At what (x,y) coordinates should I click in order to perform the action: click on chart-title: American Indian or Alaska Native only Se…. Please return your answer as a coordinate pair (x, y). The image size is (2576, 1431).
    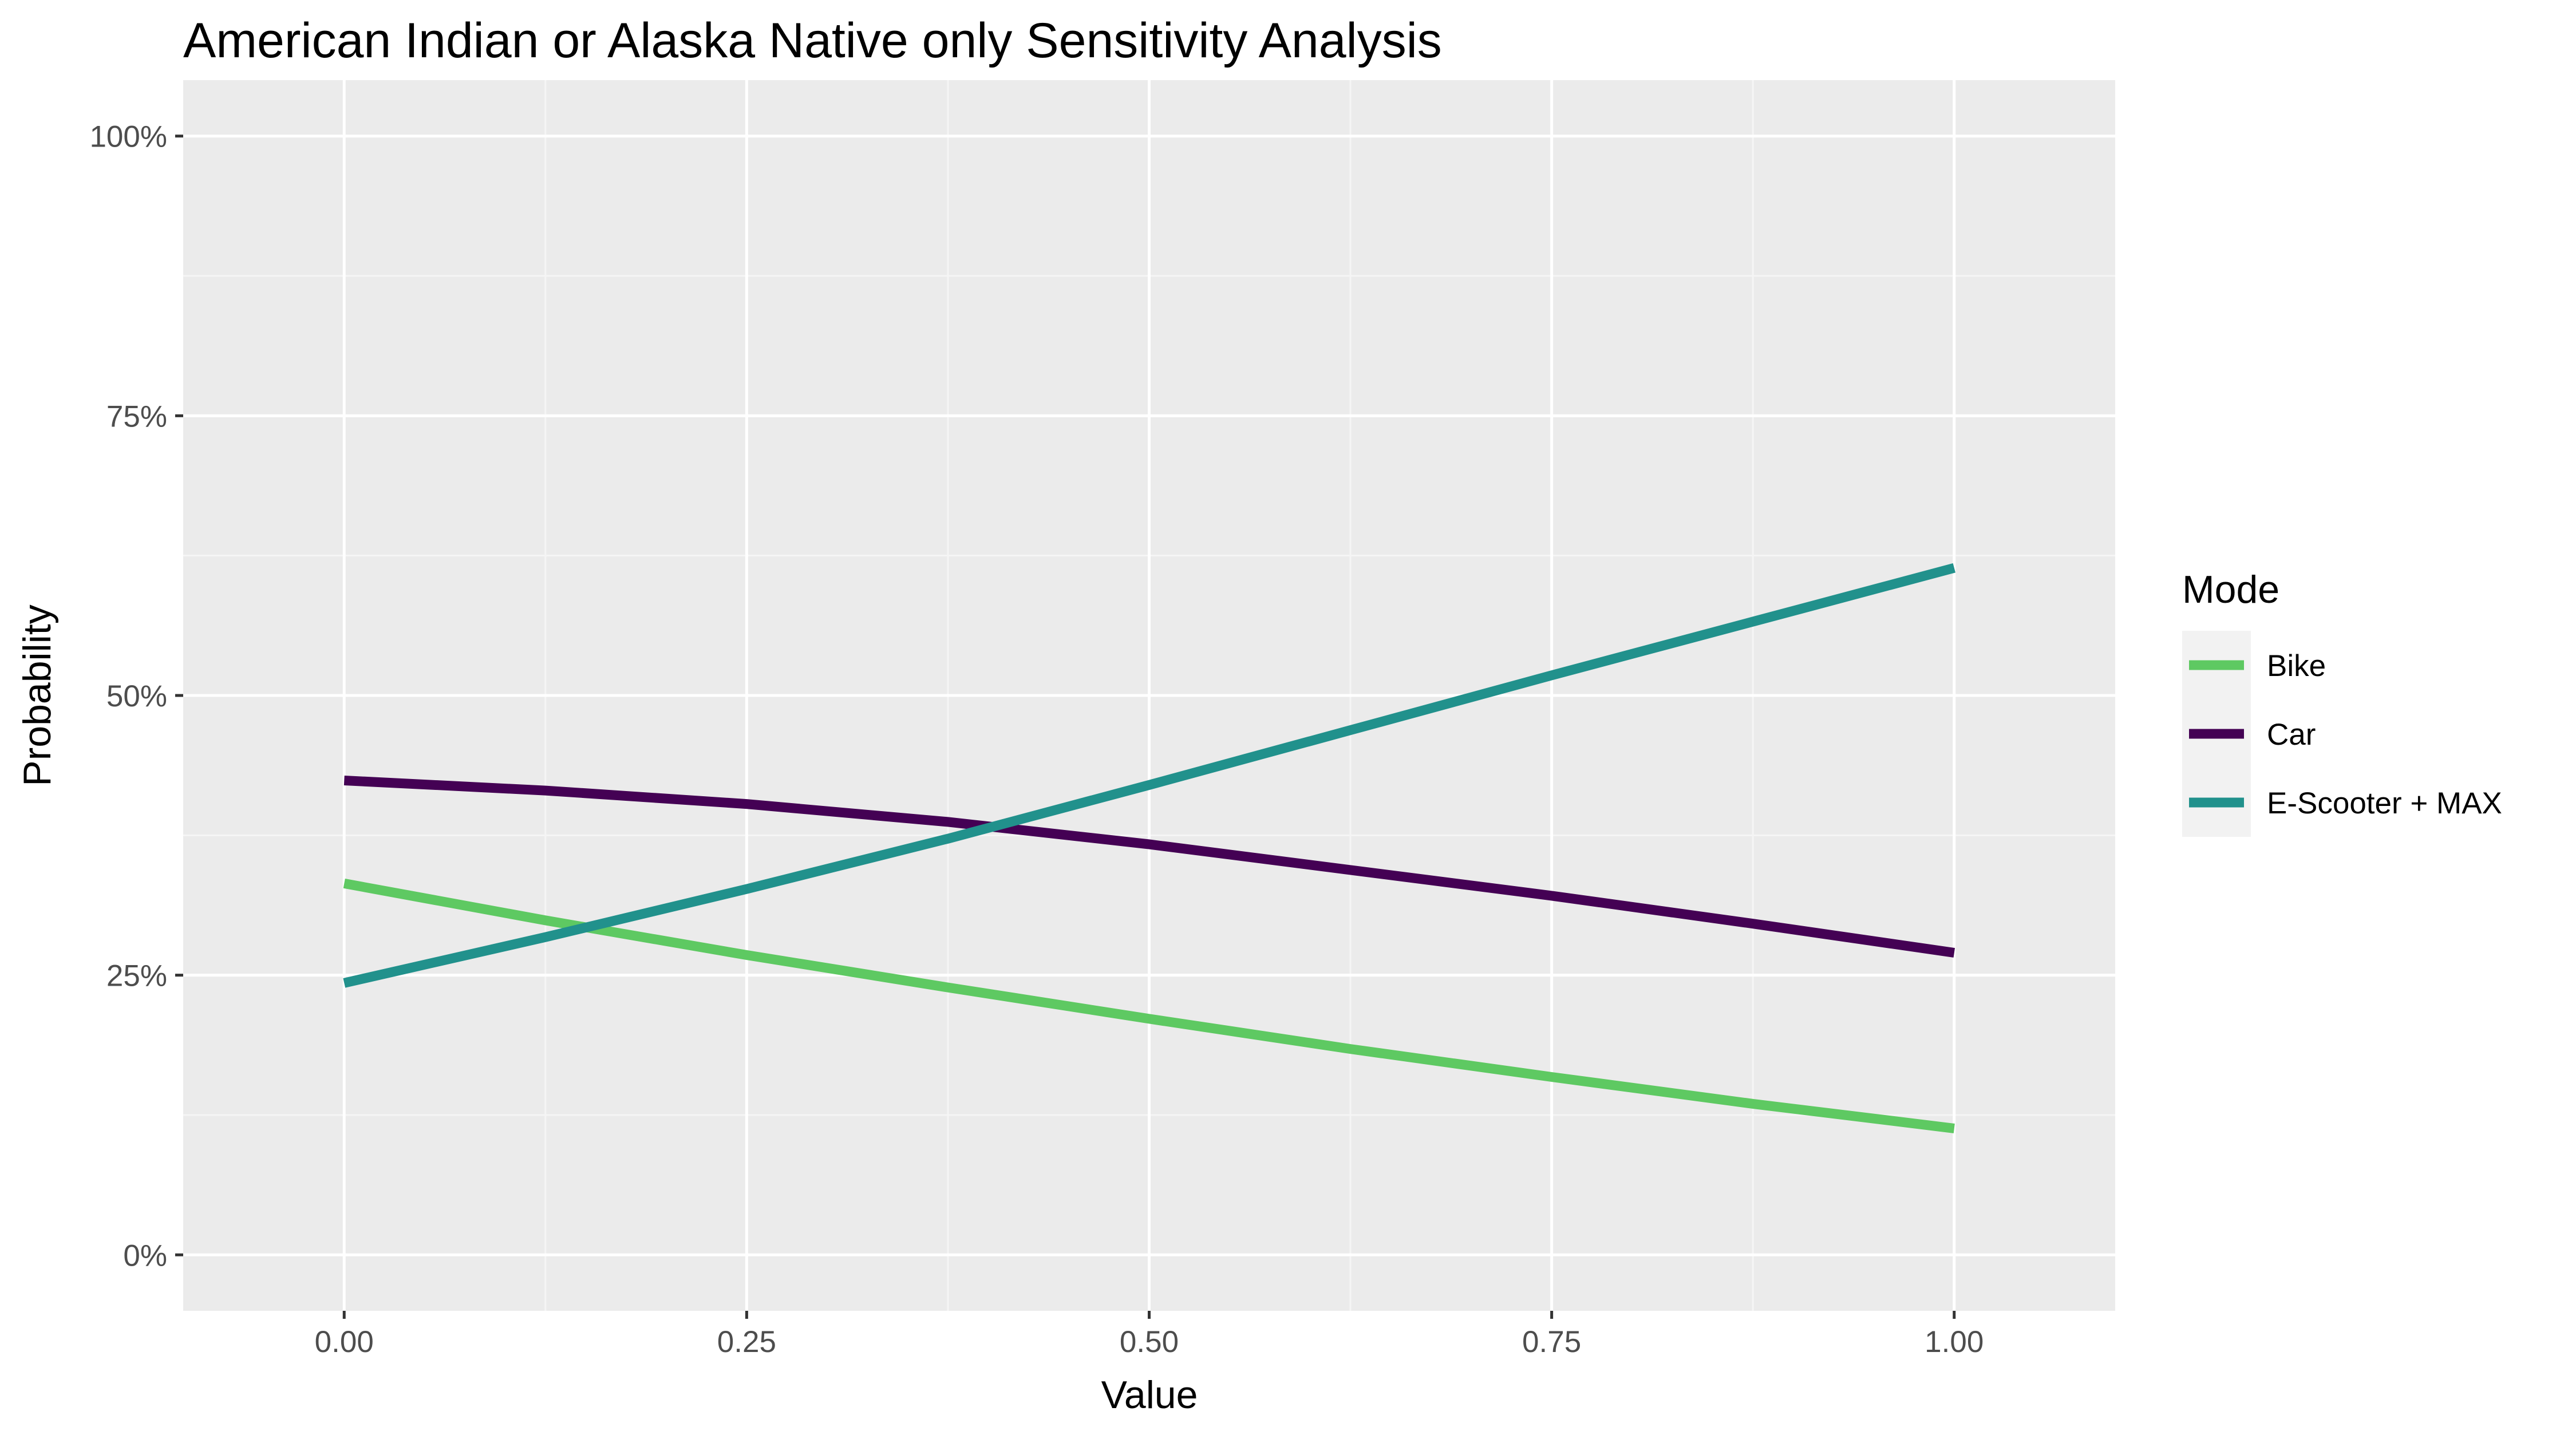
    Looking at the image, I should click on (812, 40).